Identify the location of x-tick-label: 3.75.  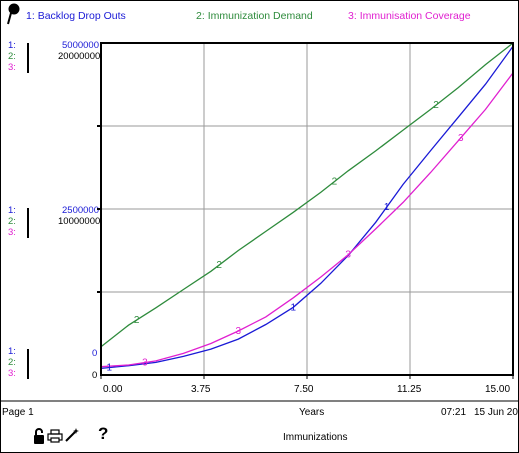
(201, 389).